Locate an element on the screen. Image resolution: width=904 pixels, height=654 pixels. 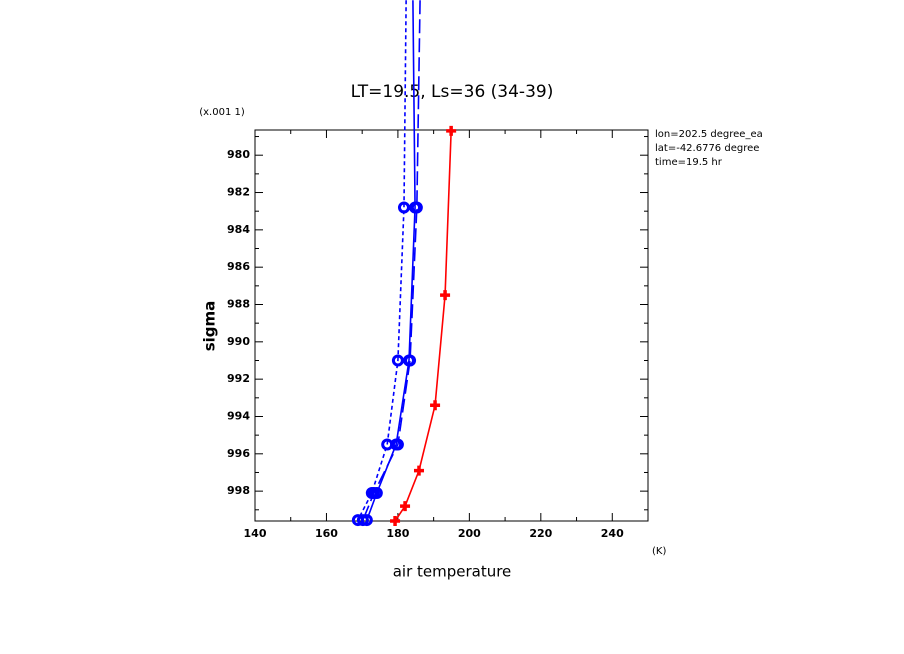
chart-title: LT=19.5, Ls=36 (34-39) is located at coordinates (452, 92).